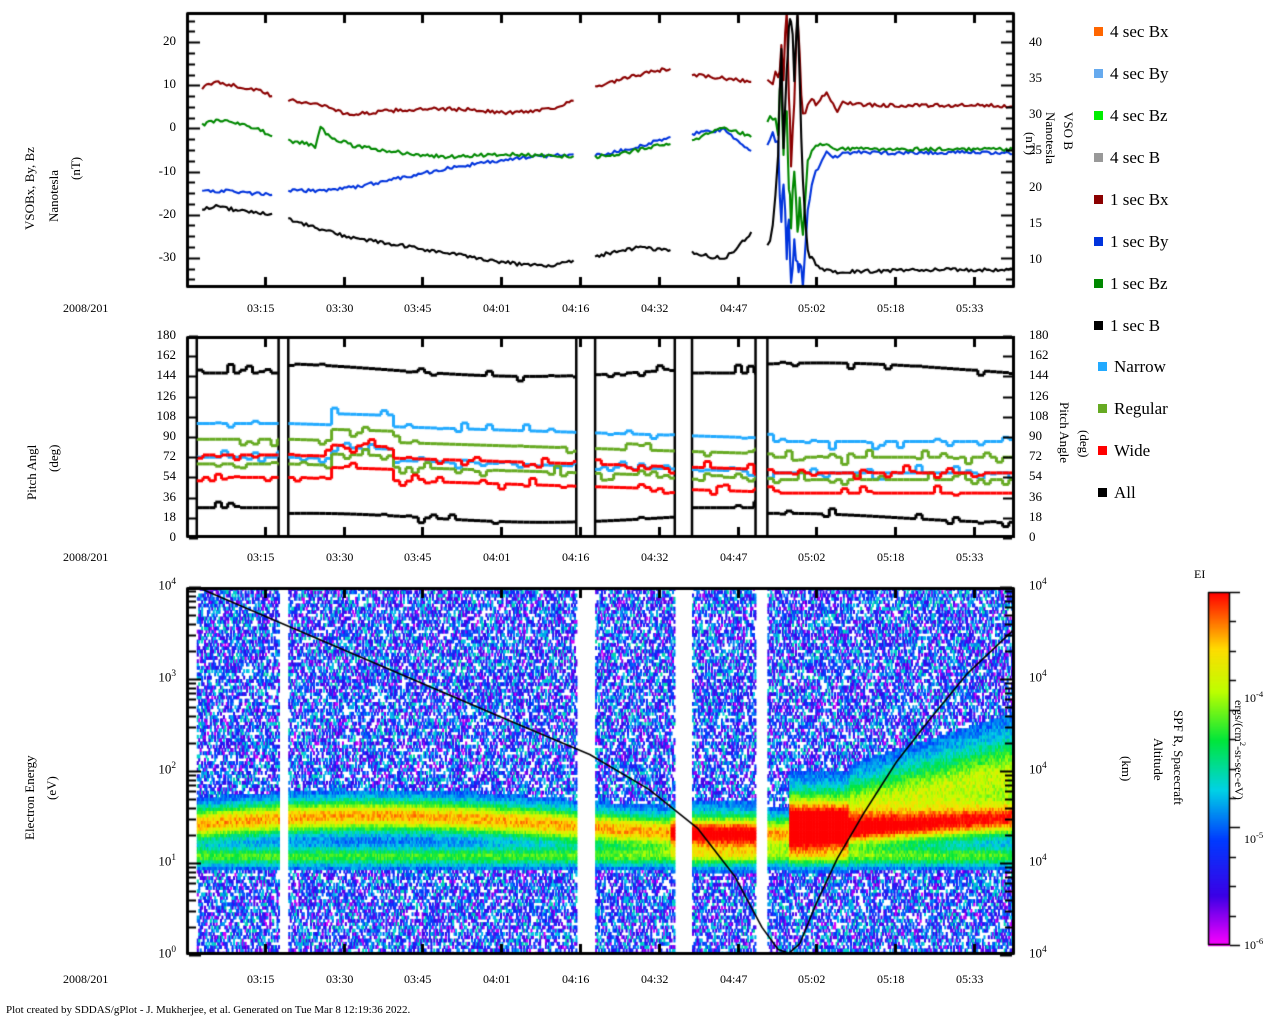  What do you see at coordinates (1184, 492) in the screenshot?
I see `legend-item-all: All` at bounding box center [1184, 492].